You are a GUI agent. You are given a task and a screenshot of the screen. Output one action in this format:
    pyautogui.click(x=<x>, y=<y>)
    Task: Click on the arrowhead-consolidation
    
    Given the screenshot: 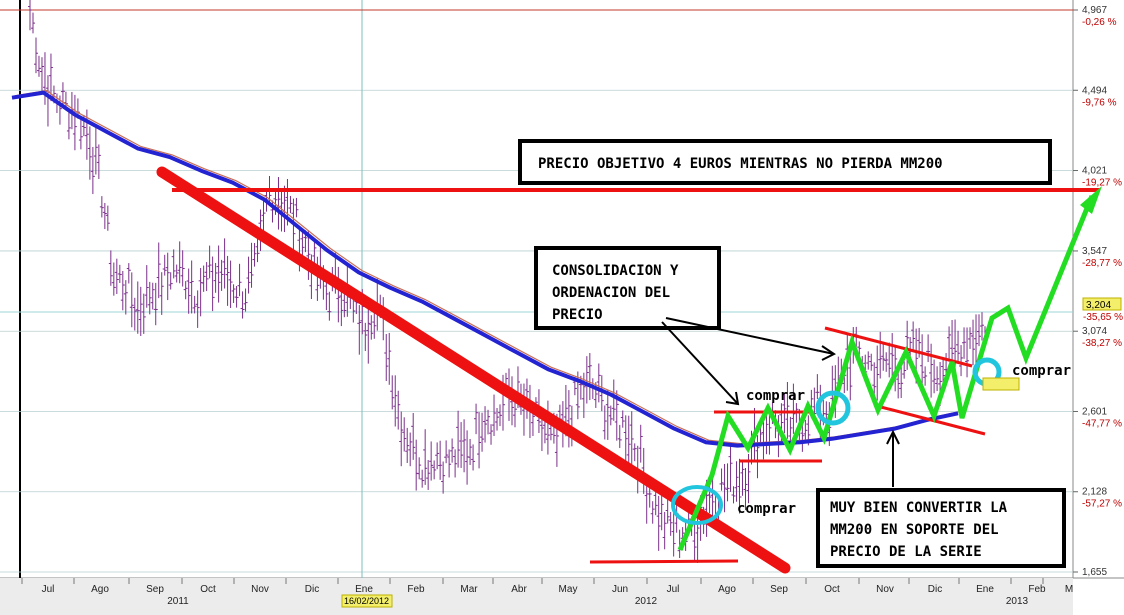 What is the action you would take?
    pyautogui.click(x=732, y=398)
    